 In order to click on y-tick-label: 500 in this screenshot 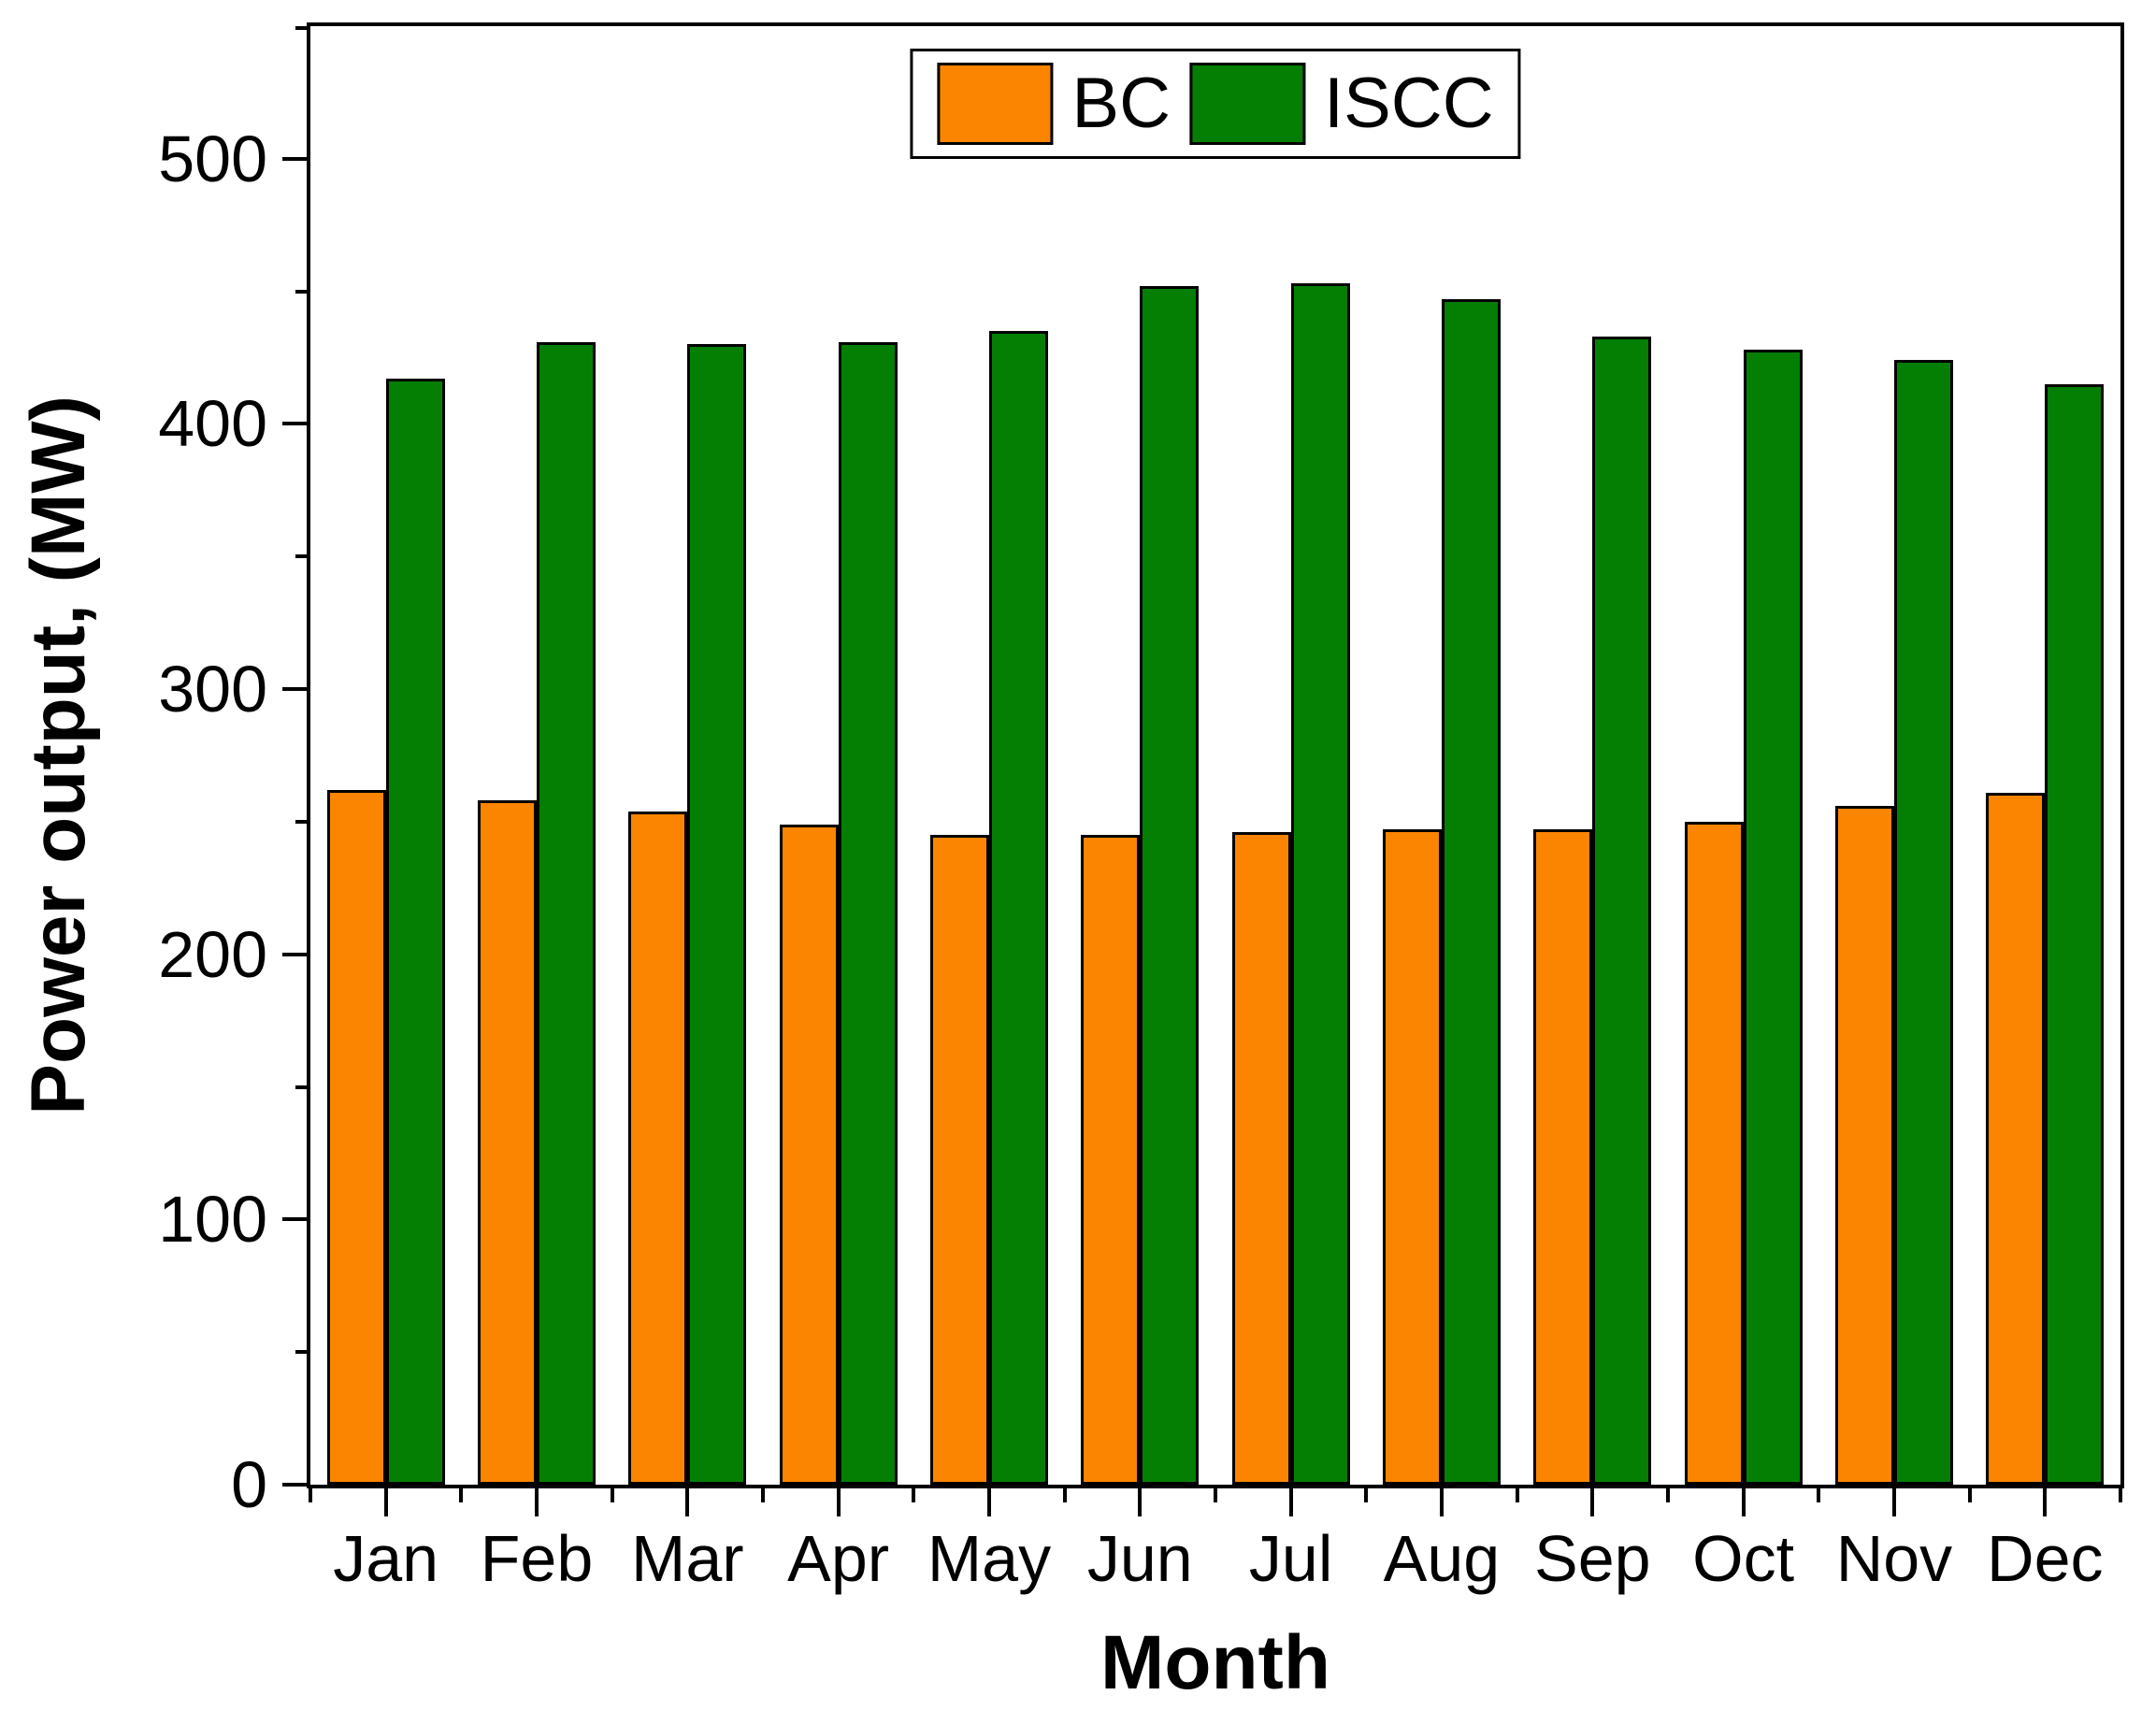, I will do `click(212, 159)`.